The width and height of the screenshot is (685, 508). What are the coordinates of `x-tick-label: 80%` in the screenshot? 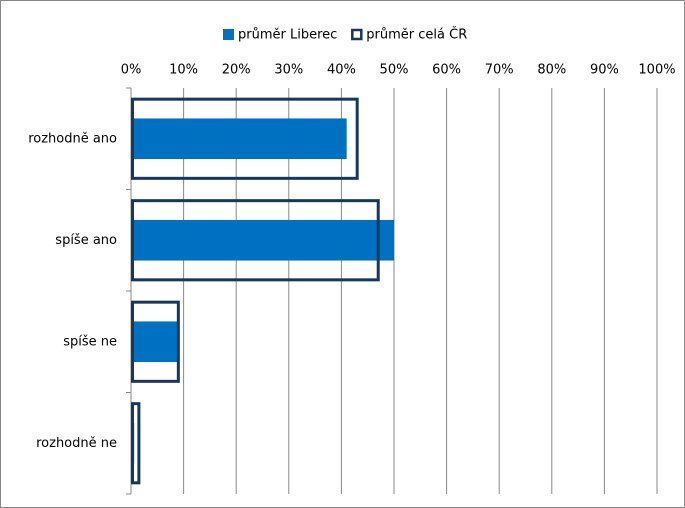 It's located at (551, 70).